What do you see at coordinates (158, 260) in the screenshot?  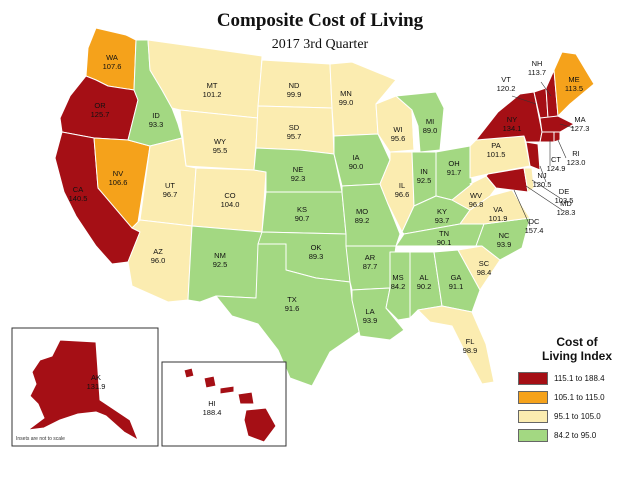 I see `state-value-az: 96.0` at bounding box center [158, 260].